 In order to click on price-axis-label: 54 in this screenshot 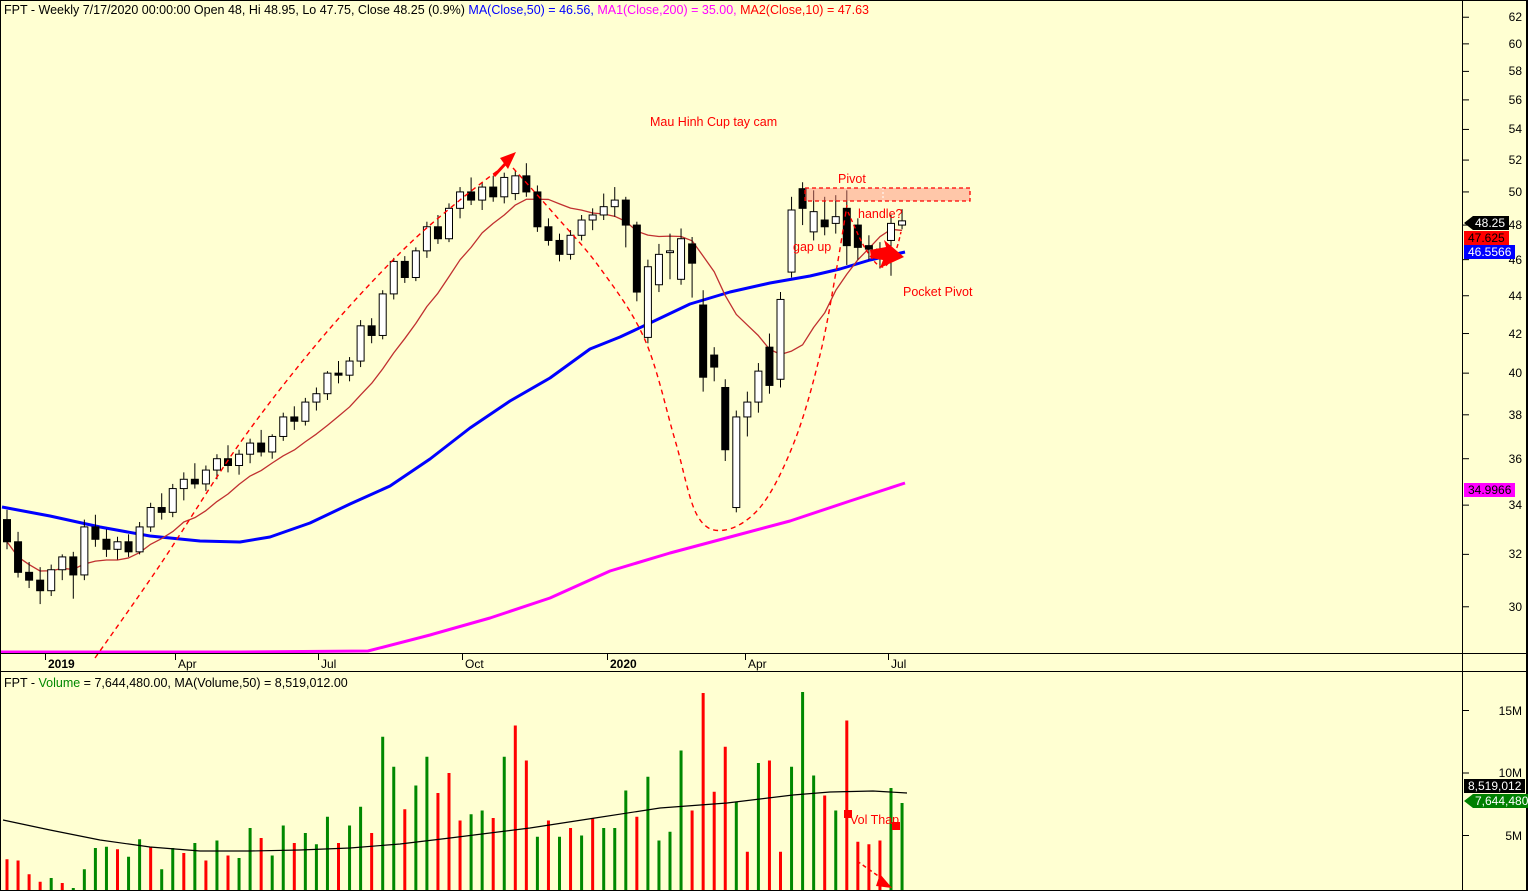, I will do `click(1515, 129)`.